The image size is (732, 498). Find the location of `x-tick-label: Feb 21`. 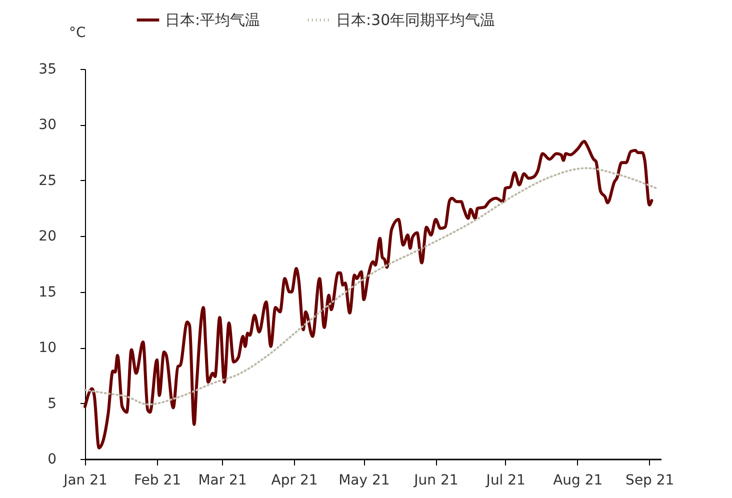

x-tick-label: Feb 21 is located at coordinates (158, 480).